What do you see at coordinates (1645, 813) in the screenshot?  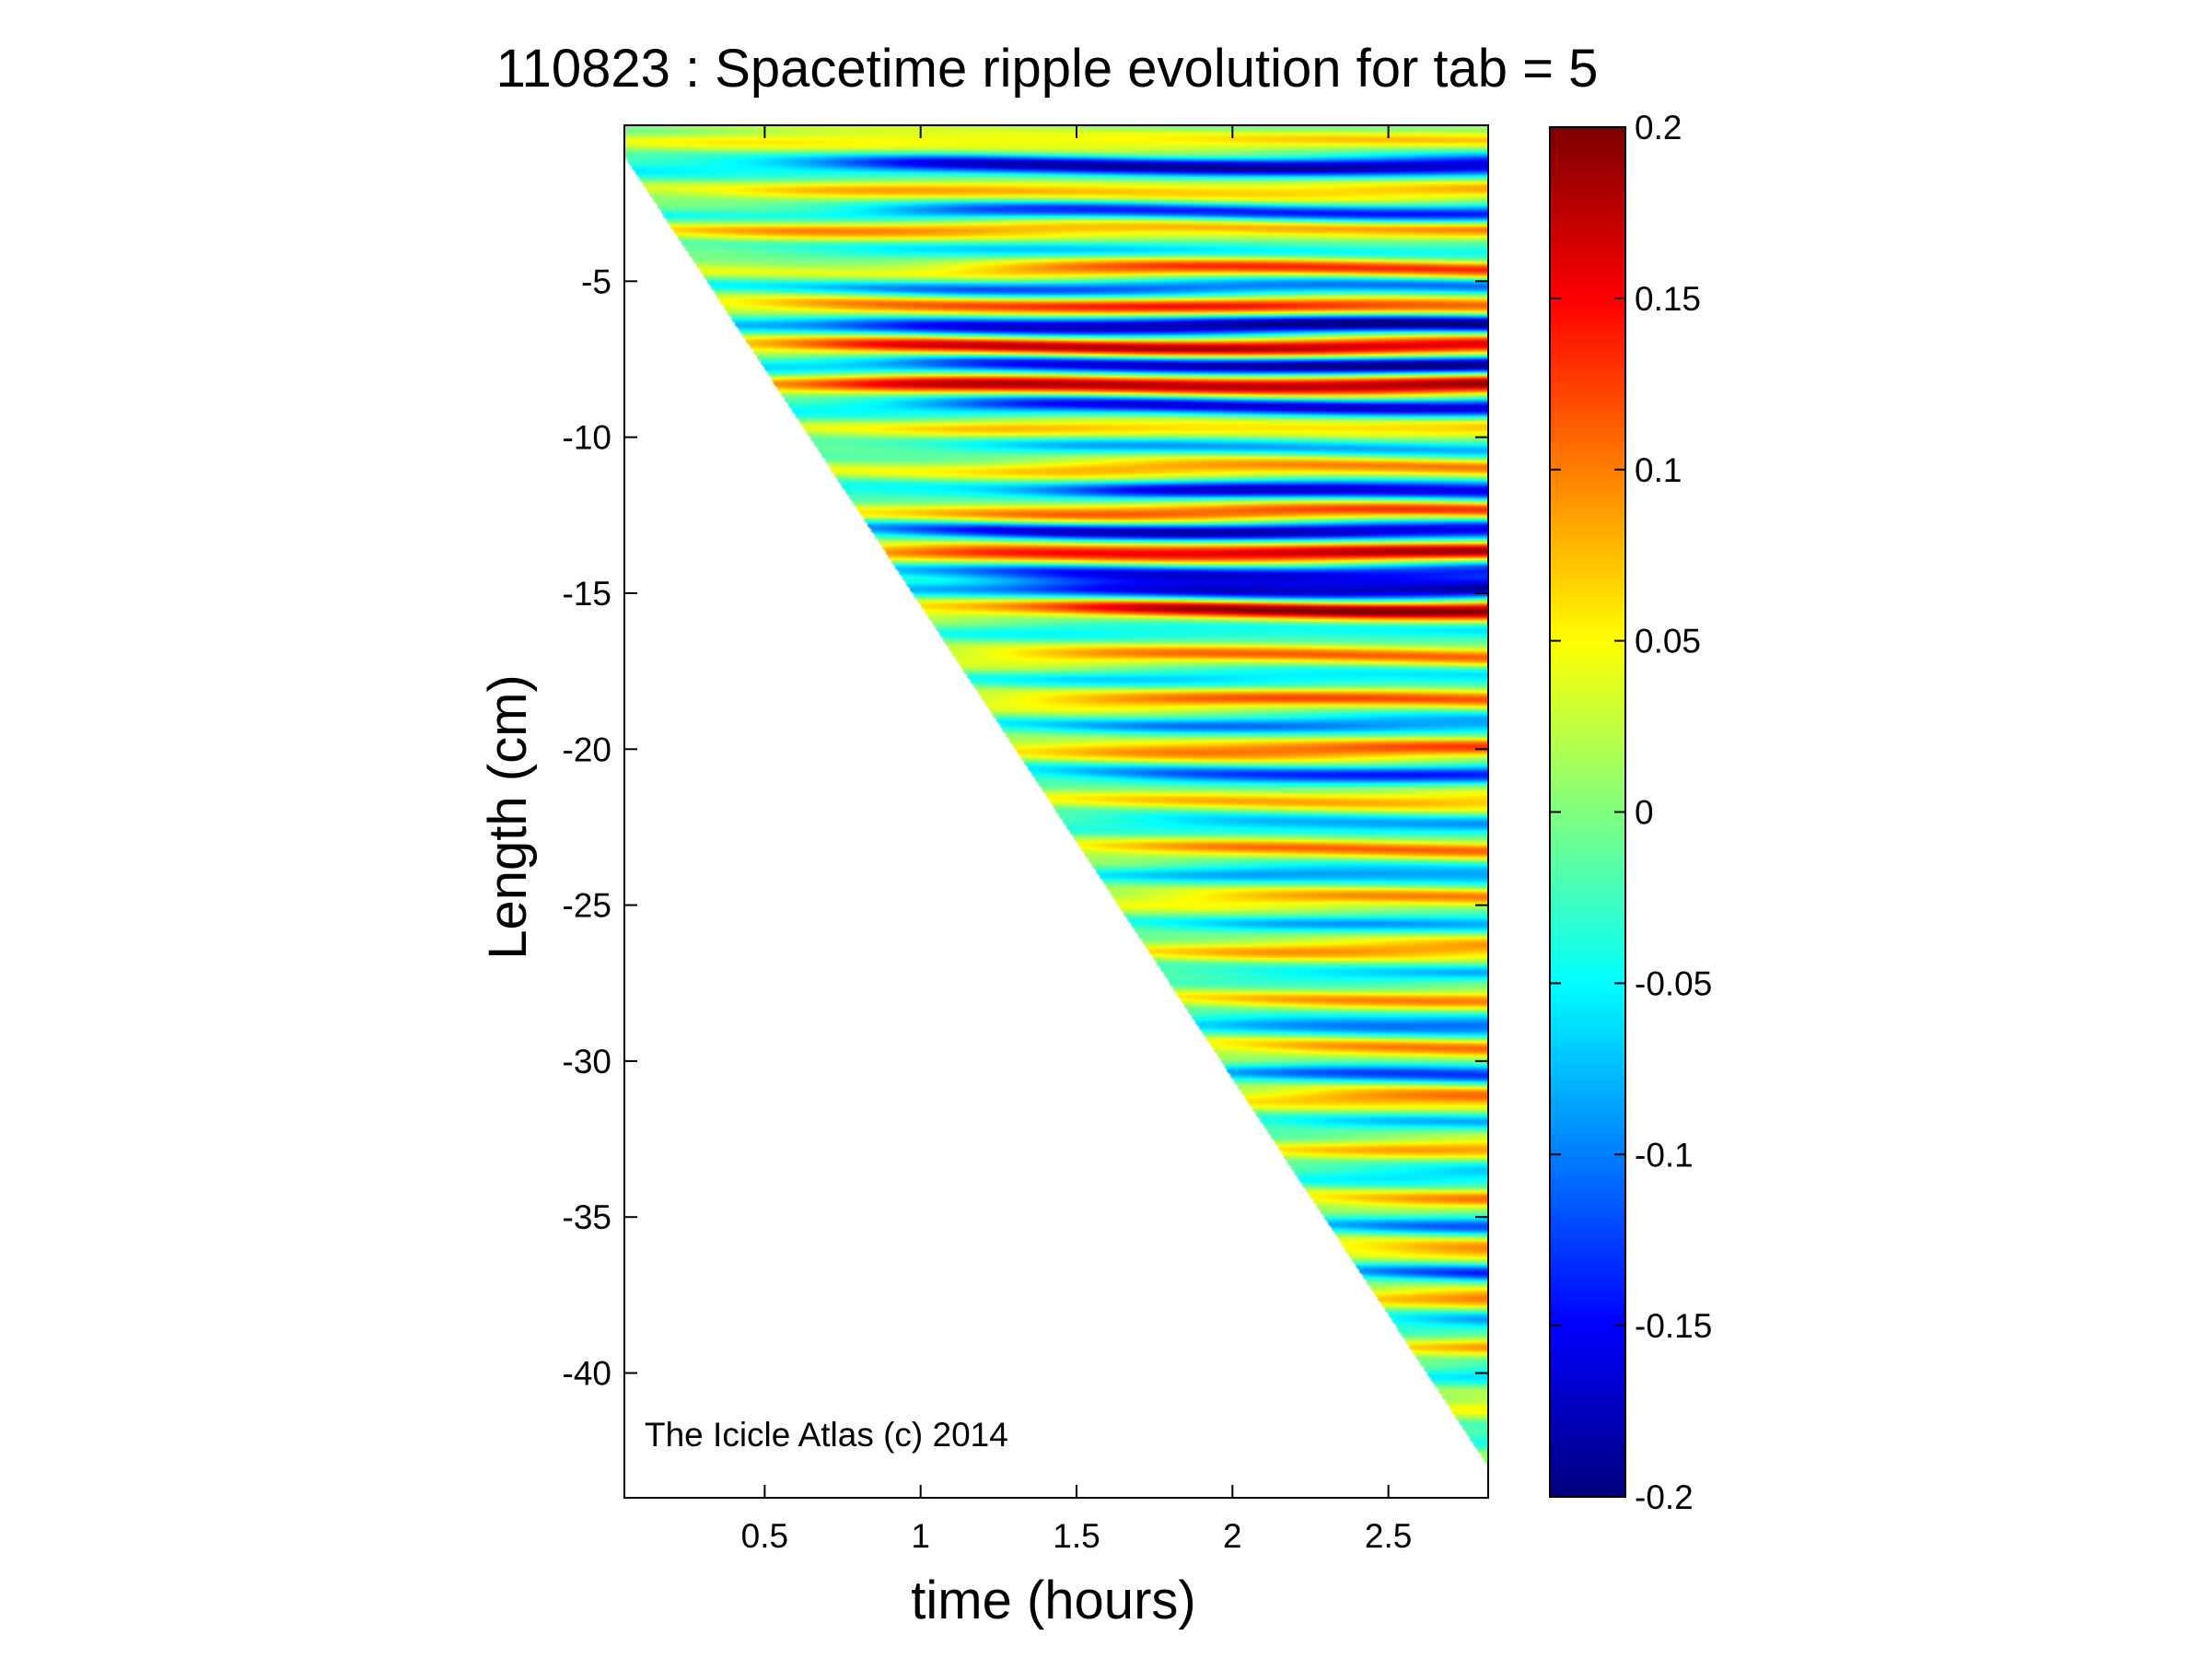 I see `colorbar-tick-label: 0` at bounding box center [1645, 813].